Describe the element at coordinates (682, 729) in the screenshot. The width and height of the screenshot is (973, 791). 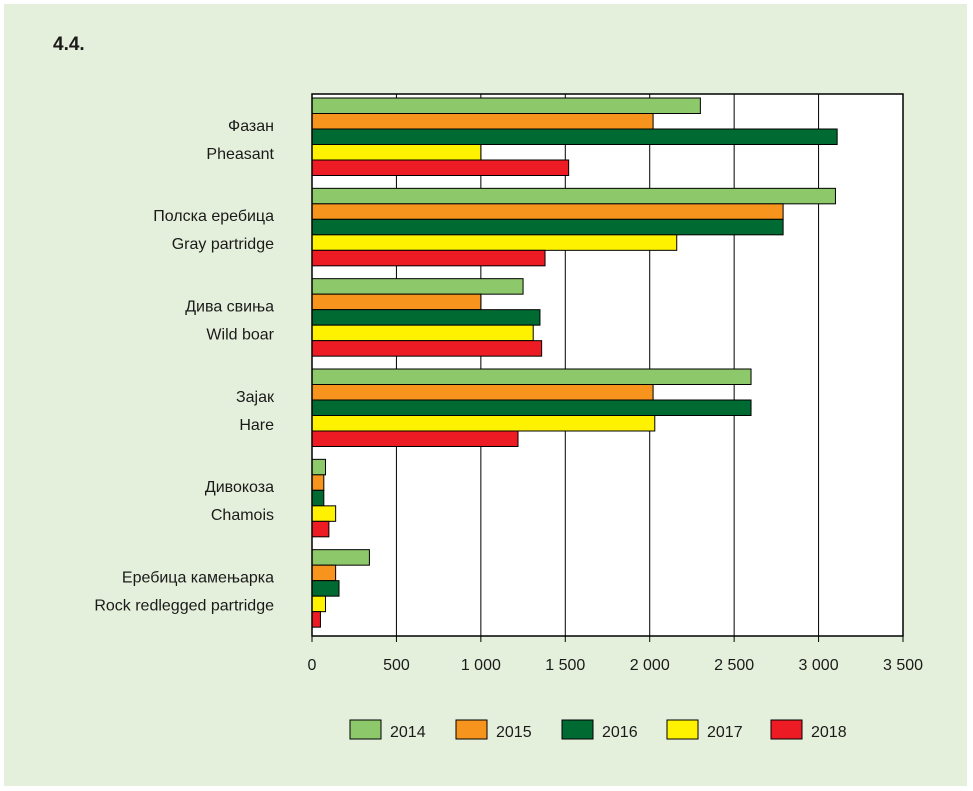
I see `legend-swatch-2017` at that location.